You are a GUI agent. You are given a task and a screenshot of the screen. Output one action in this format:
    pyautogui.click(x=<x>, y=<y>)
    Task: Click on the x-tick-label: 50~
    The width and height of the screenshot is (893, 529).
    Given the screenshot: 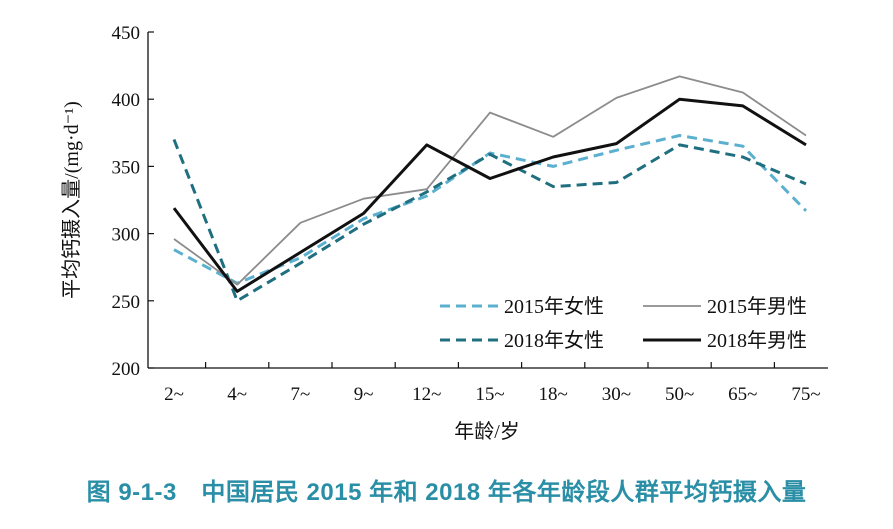 What is the action you would take?
    pyautogui.click(x=679, y=394)
    